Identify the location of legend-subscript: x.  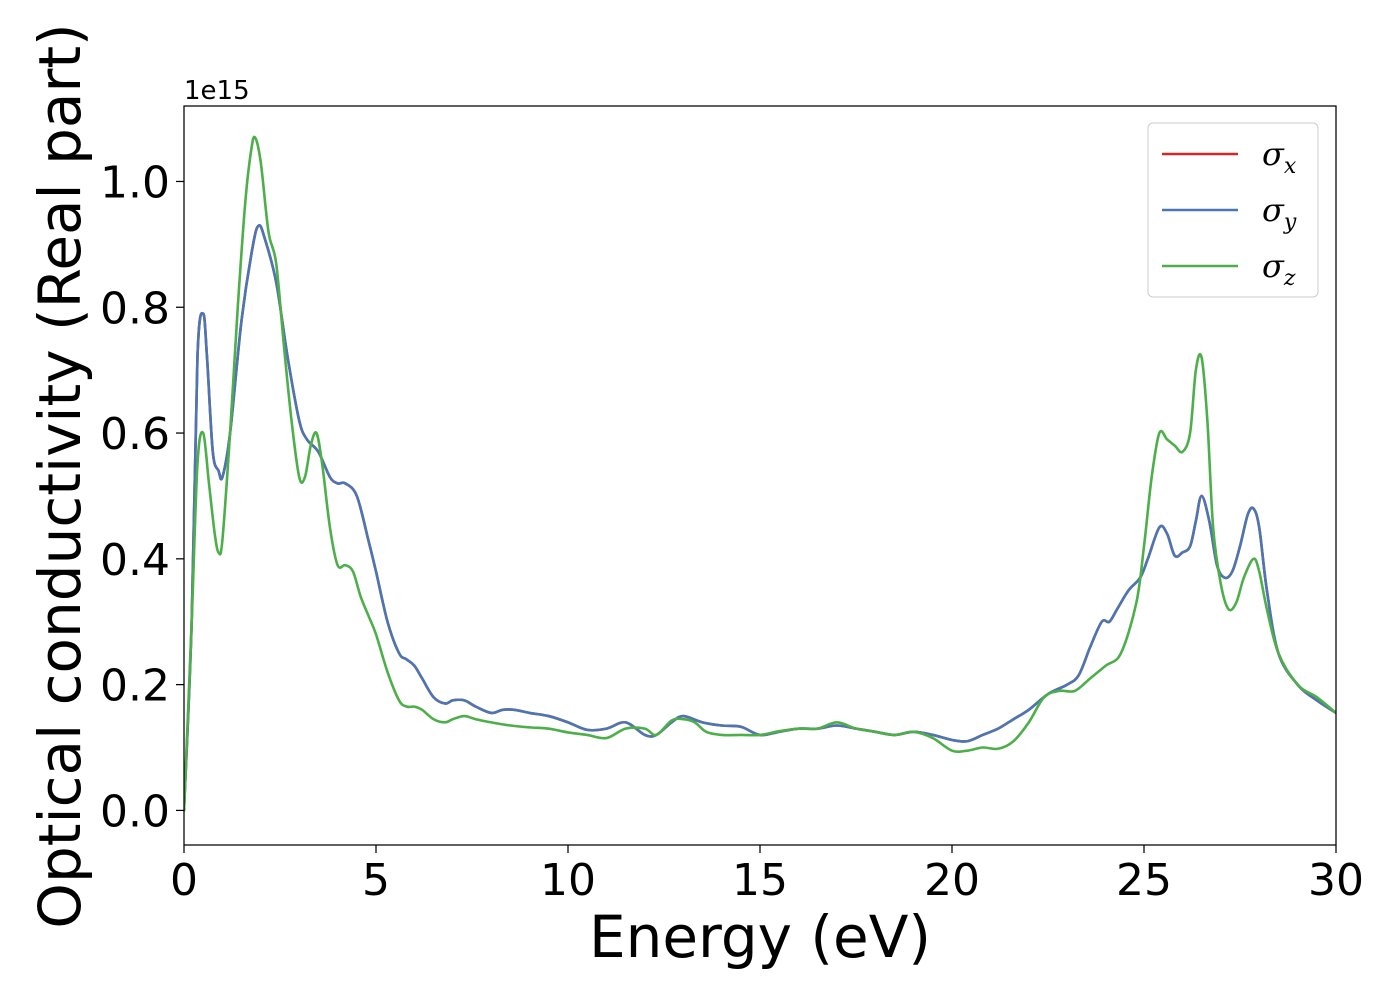
(1290, 166).